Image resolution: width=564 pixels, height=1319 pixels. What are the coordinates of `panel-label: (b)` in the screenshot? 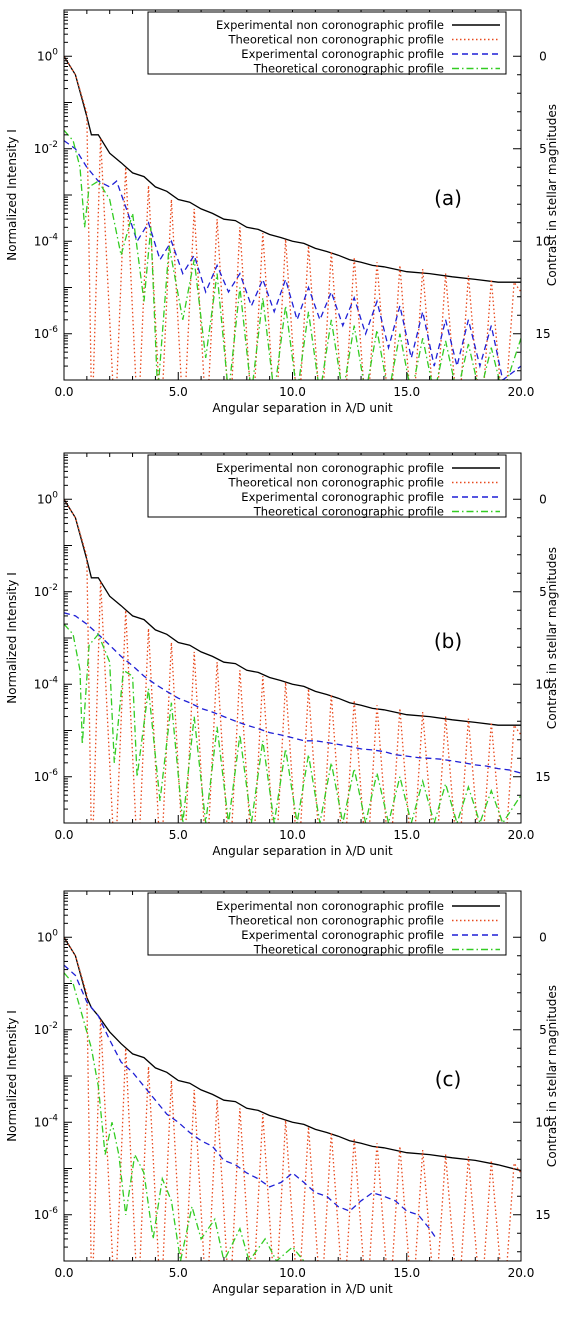 It's located at (448, 641).